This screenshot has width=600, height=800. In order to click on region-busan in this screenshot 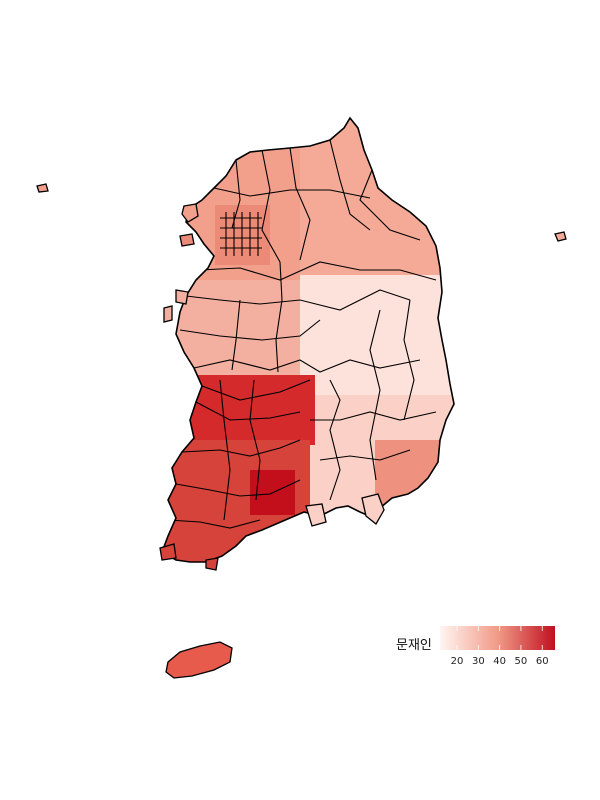, I will do `click(414, 475)`.